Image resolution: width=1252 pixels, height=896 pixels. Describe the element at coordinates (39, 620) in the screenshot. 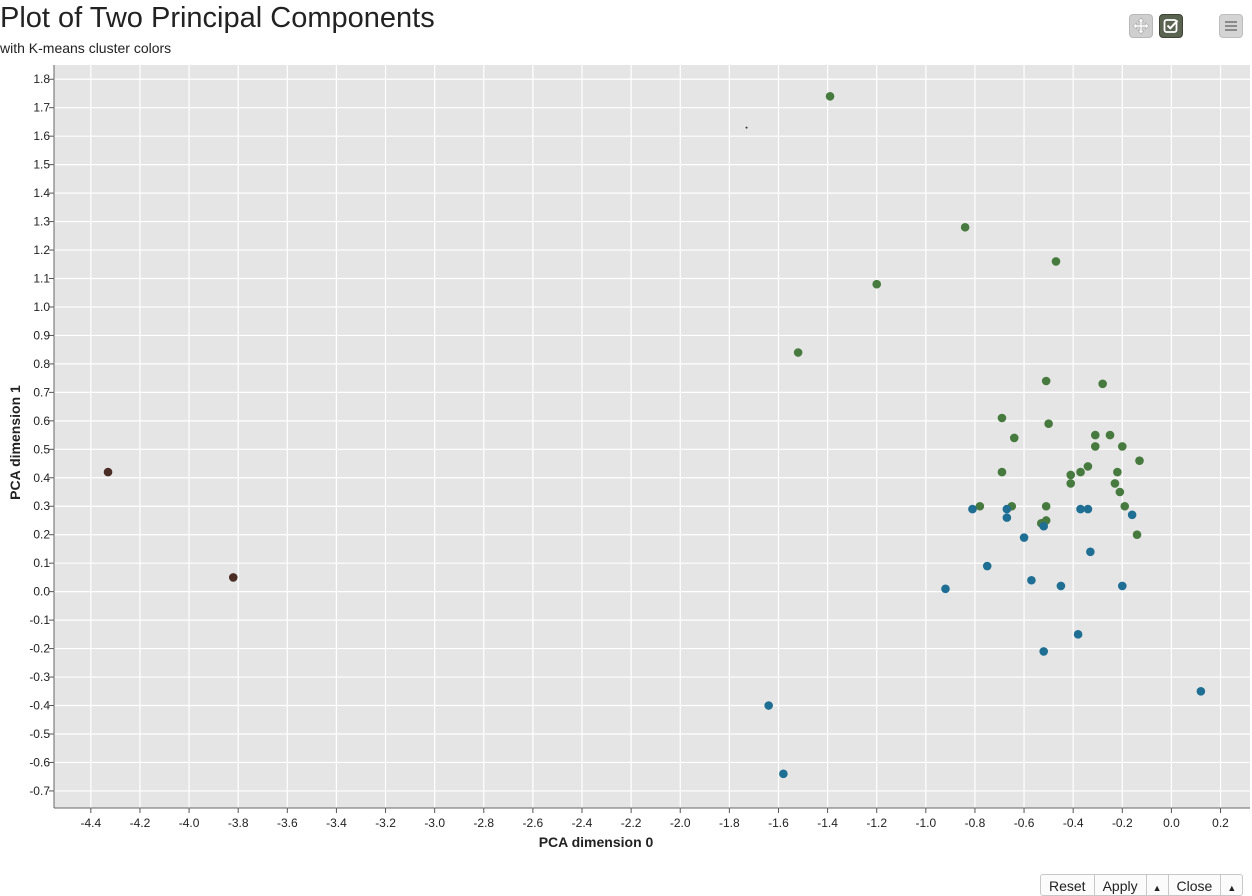

I see `y-tick-label: -0.1` at that location.